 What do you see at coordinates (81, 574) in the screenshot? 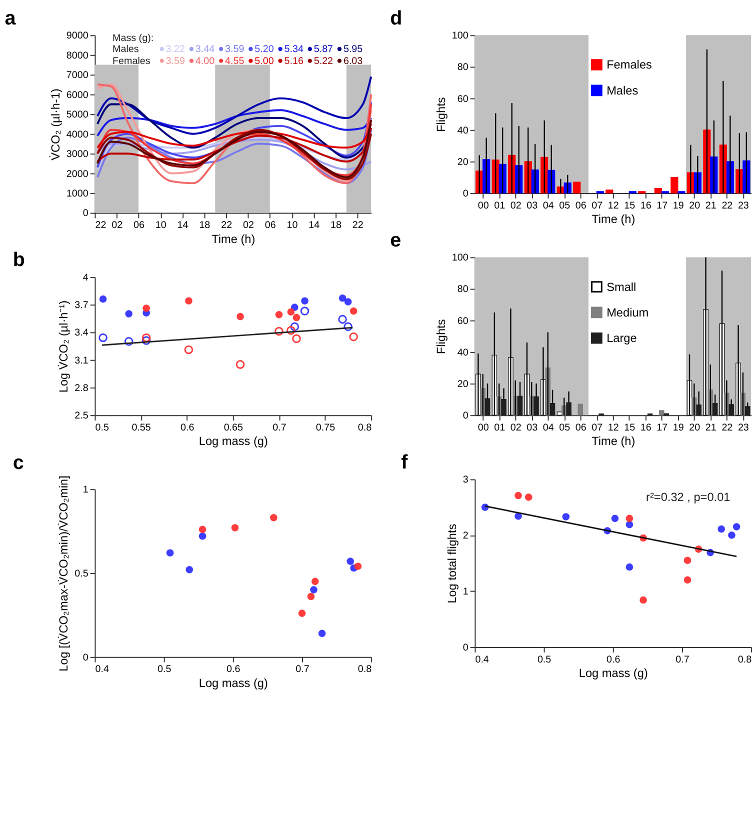
I see `y-tick-label: 0.5` at bounding box center [81, 574].